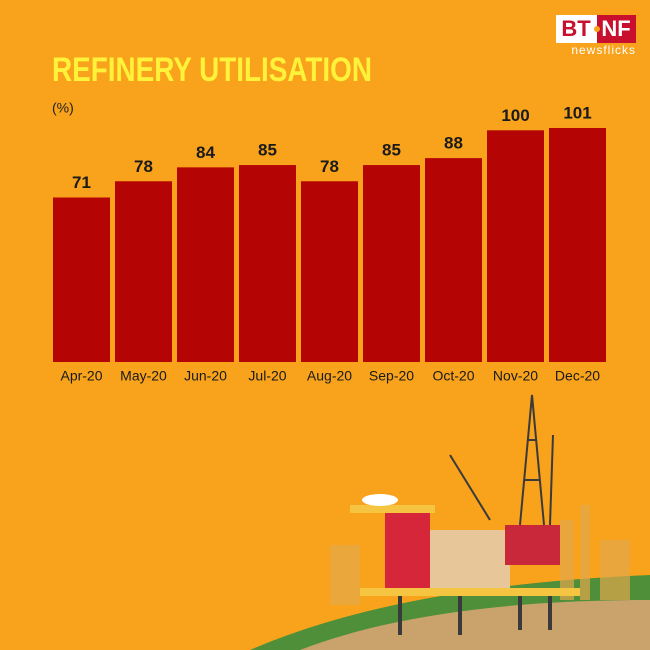  I want to click on x-tick-label: Sep-20, so click(391, 376).